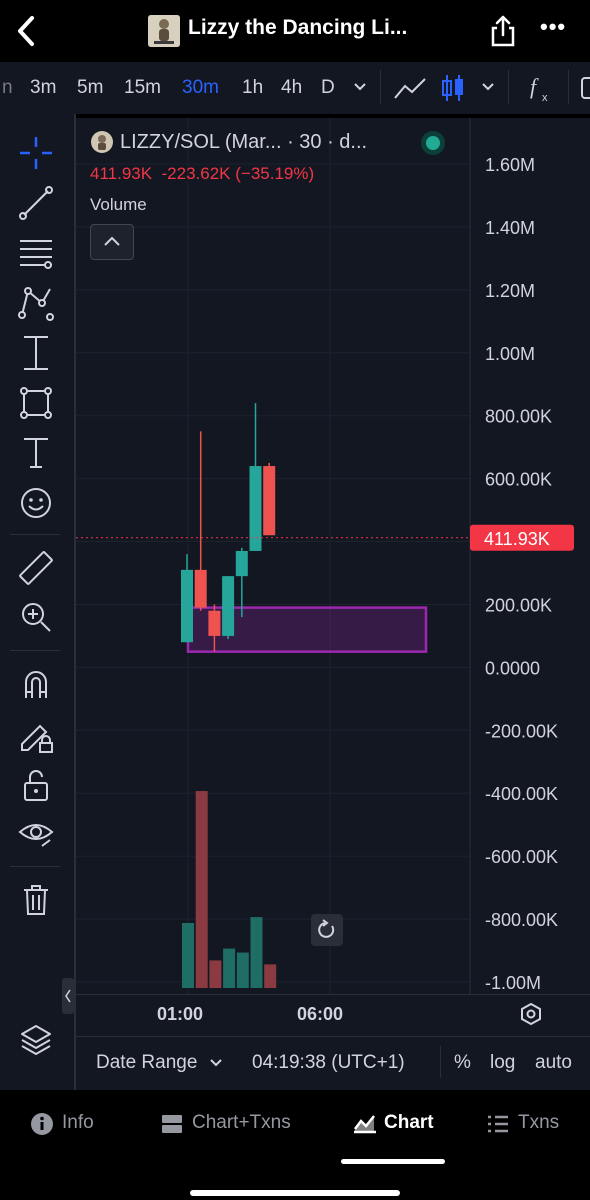  Describe the element at coordinates (7, 87) in the screenshot. I see `timeframe-1m: n` at that location.